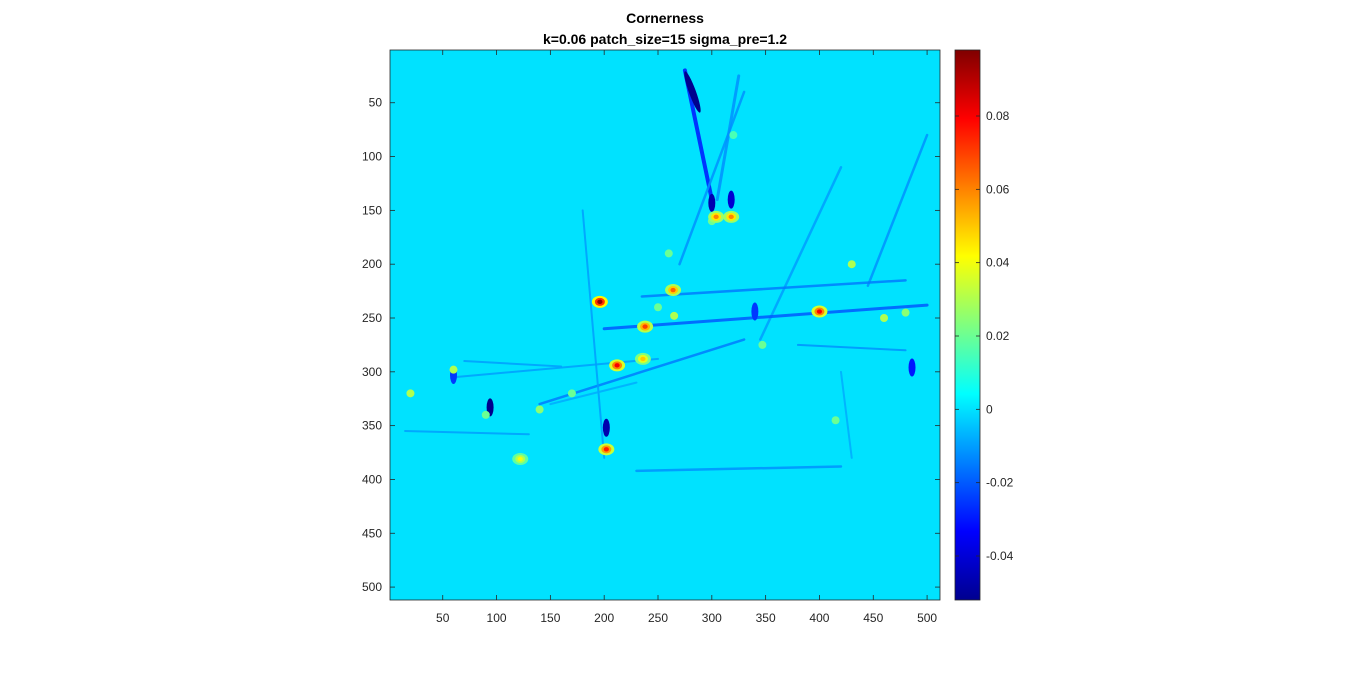  Describe the element at coordinates (372, 318) in the screenshot. I see `y-tick-label: 250` at that location.